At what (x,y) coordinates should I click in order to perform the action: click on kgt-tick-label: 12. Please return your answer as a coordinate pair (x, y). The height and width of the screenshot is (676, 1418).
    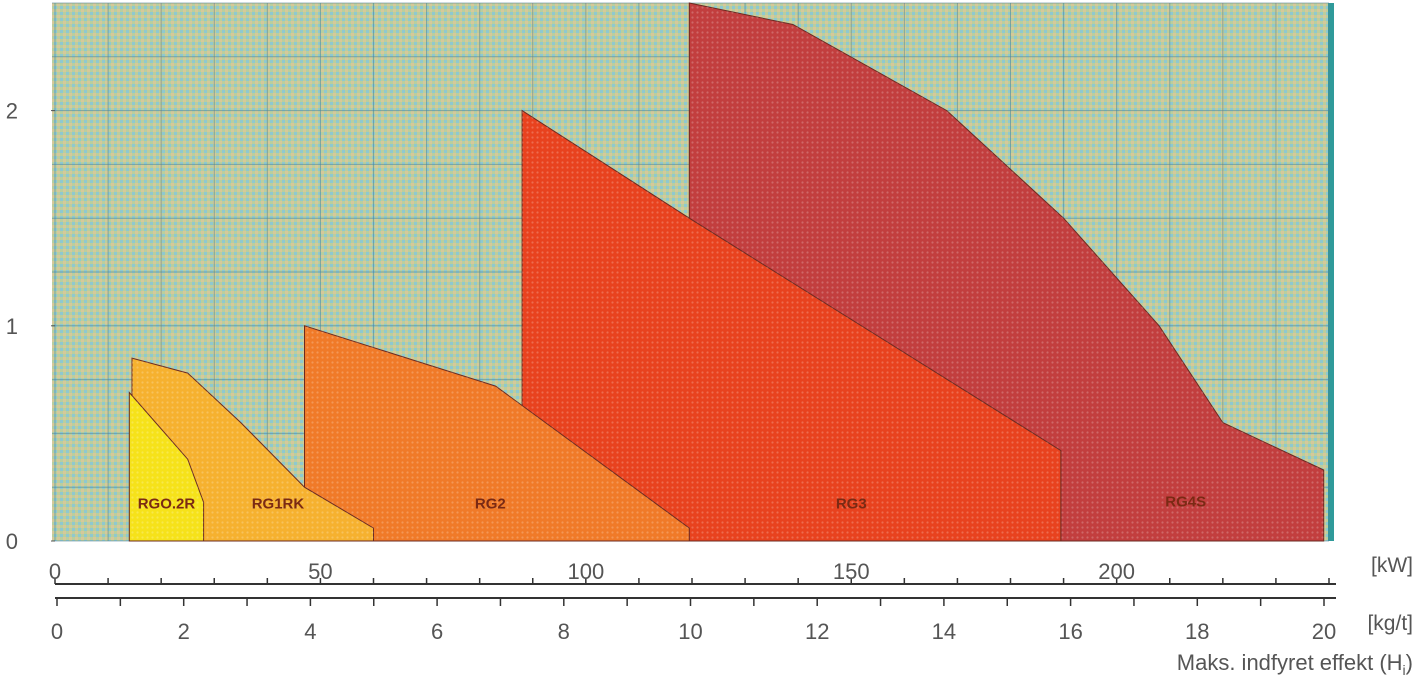
    Looking at the image, I should click on (817, 631).